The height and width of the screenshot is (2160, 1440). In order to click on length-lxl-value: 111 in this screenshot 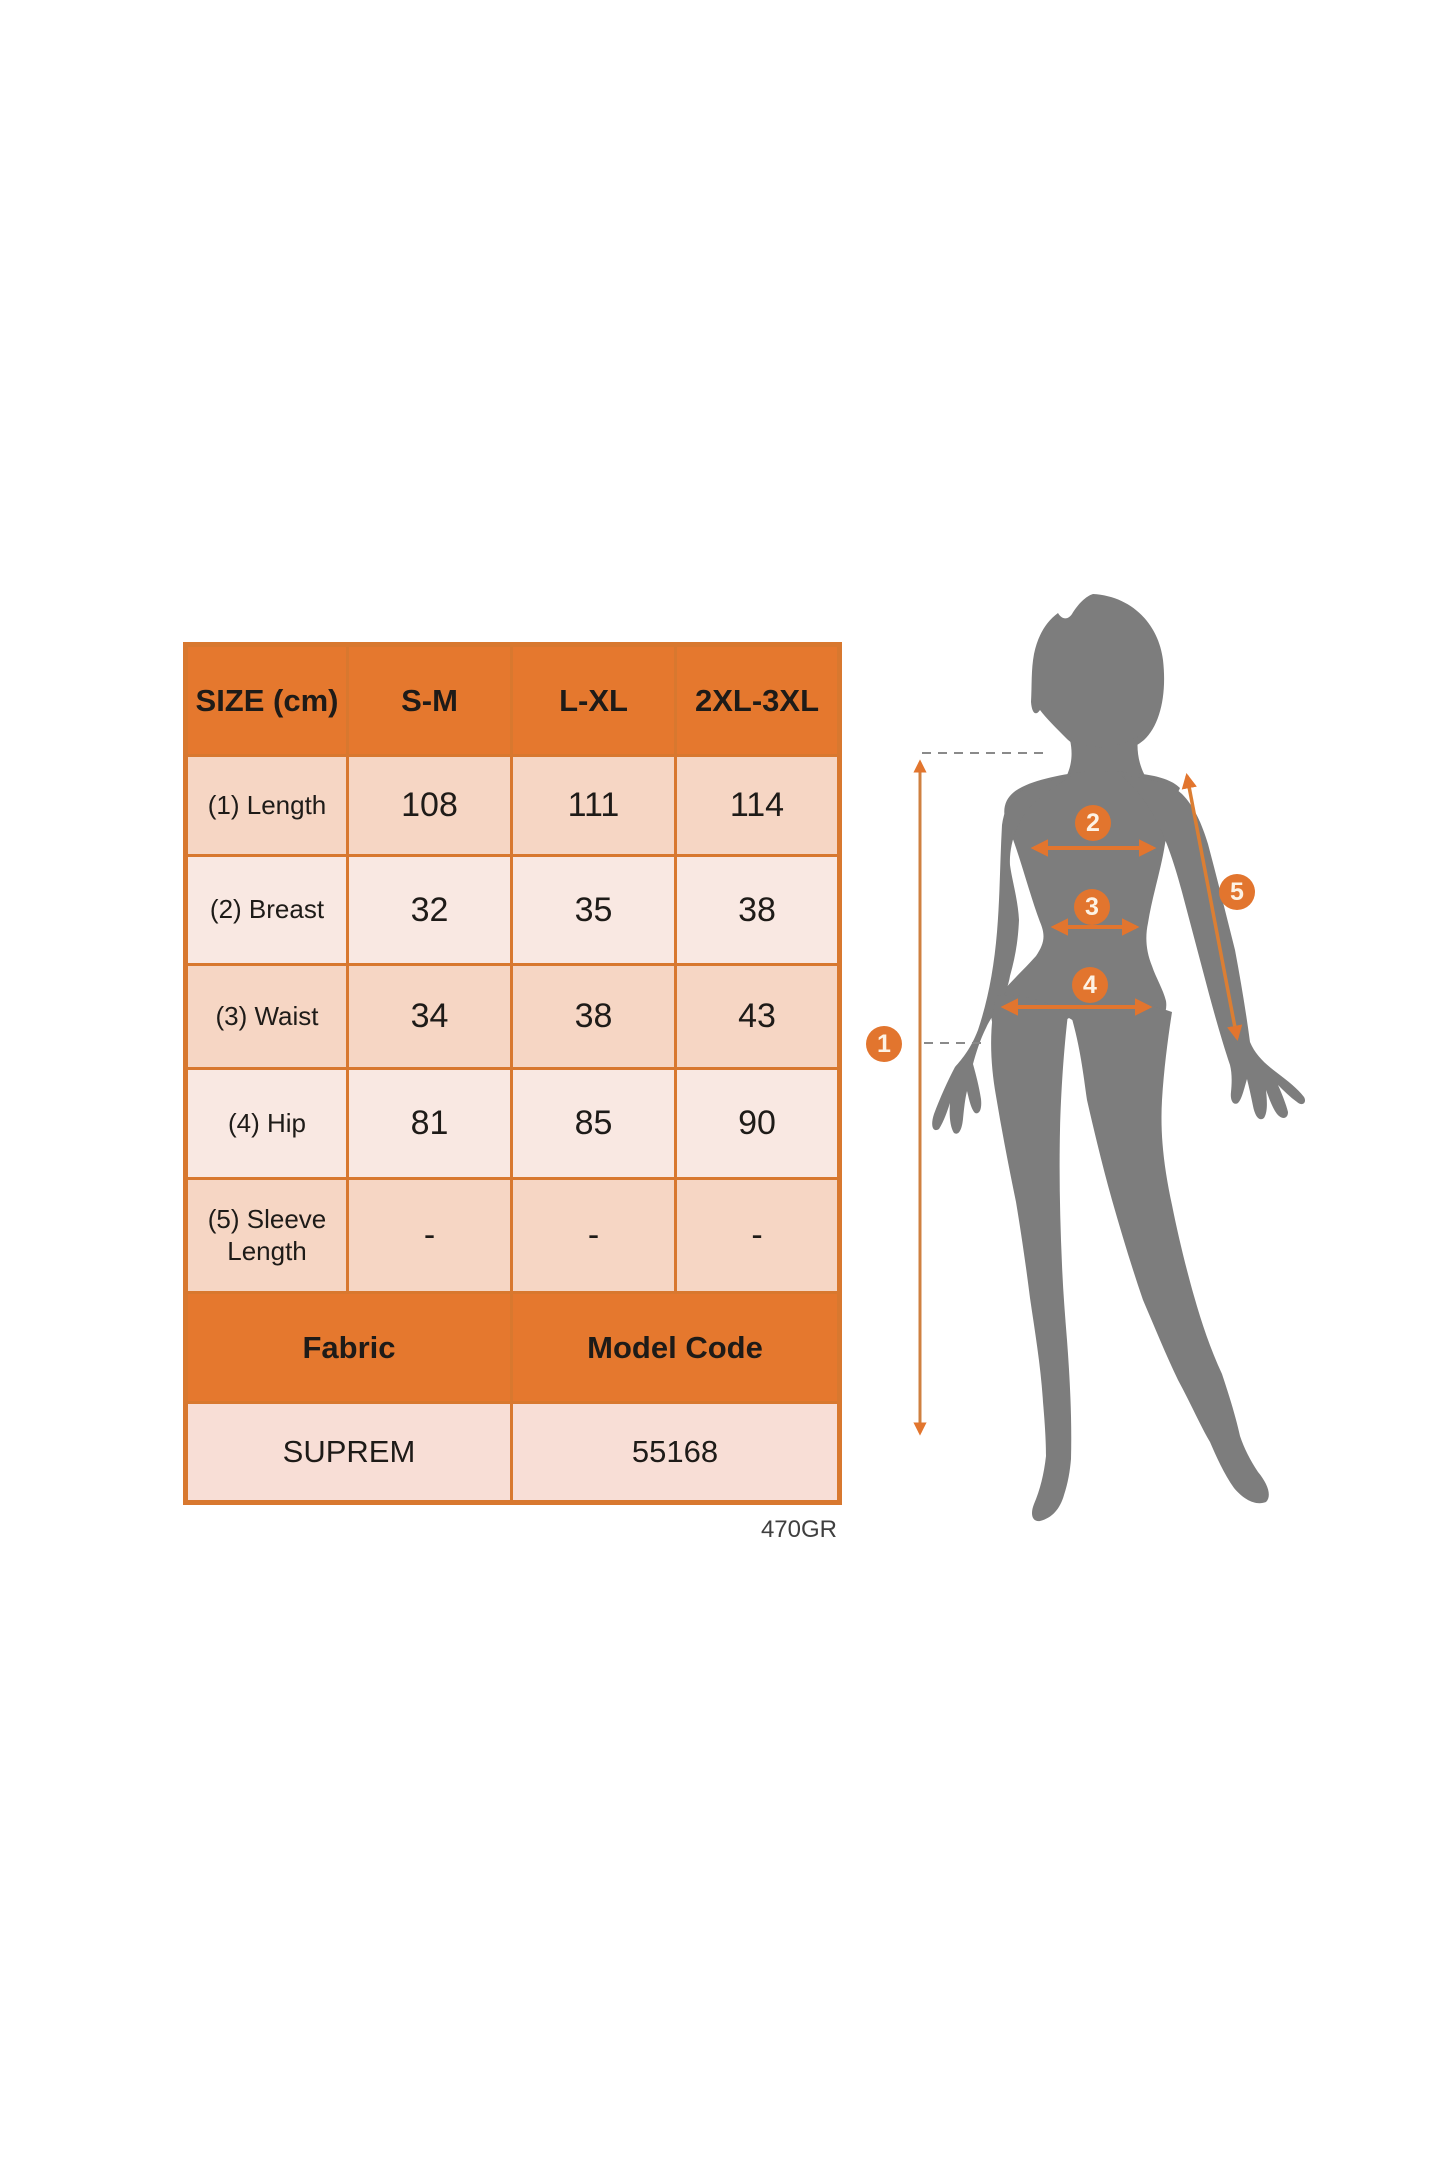, I will do `click(593, 805)`.